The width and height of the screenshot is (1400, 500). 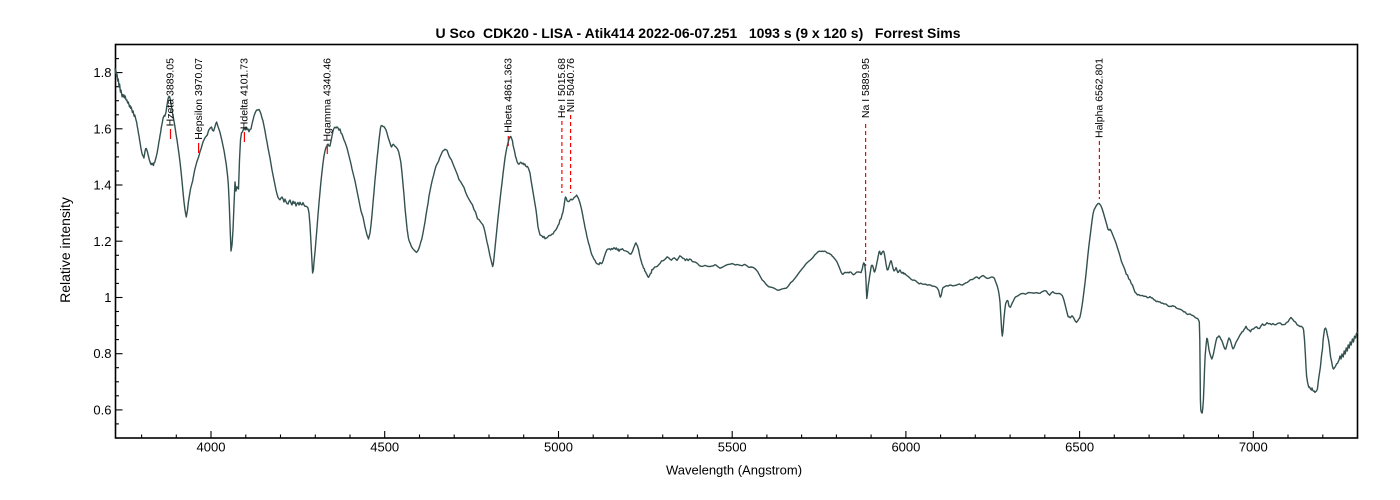 What do you see at coordinates (245, 93) in the screenshot?
I see `svg-text: Hdelta 4101.73` at bounding box center [245, 93].